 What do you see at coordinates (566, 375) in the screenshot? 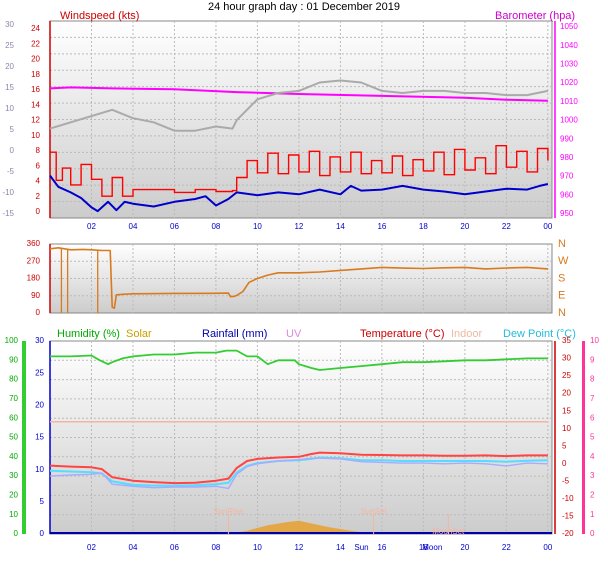
I see `temp-tick: 25` at bounding box center [566, 375].